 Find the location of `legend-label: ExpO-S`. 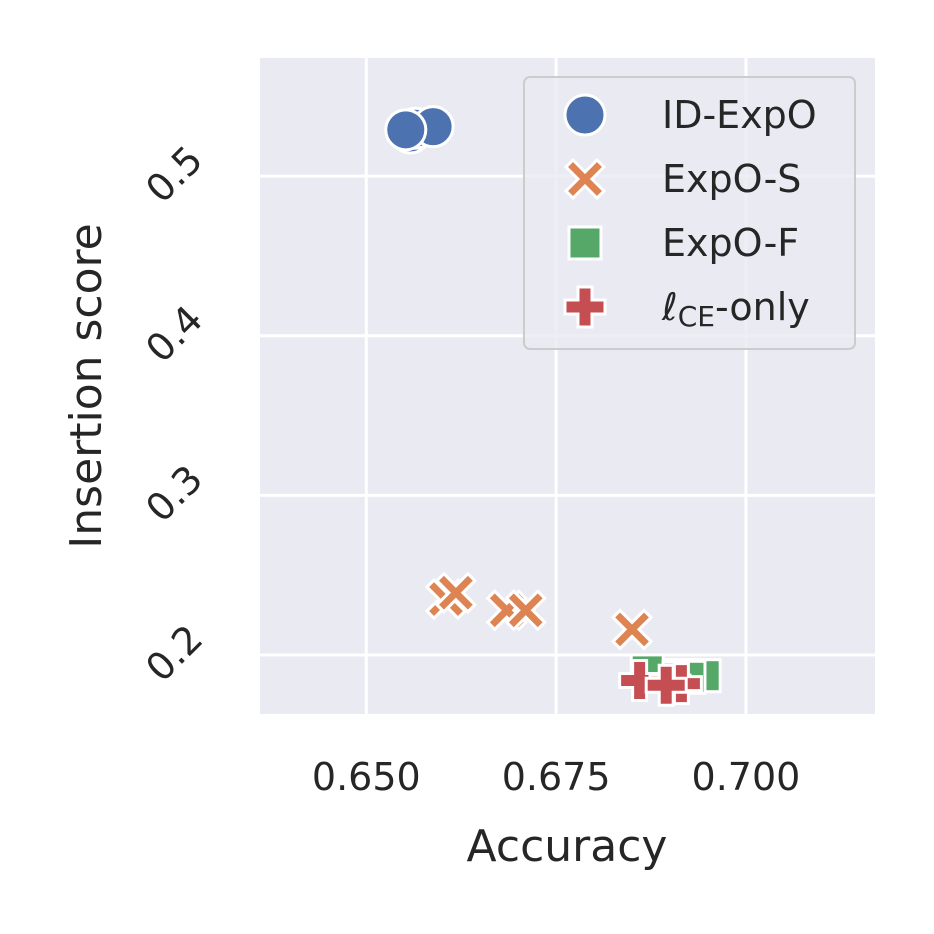

legend-label: ExpO-S is located at coordinates (731, 179).